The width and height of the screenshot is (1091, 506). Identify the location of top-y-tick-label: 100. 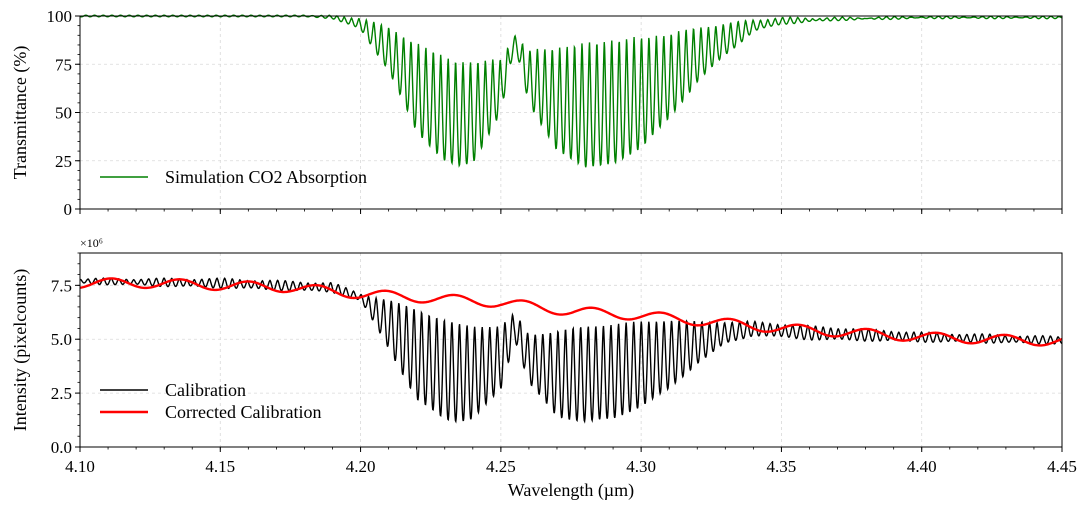
(60, 16).